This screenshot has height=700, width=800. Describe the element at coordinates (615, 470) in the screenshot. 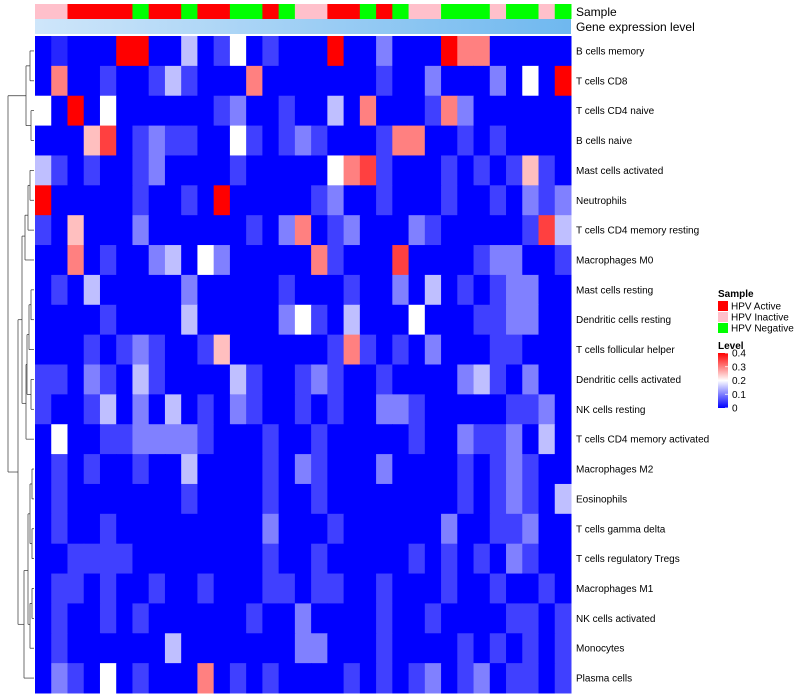

I see `row-label: Macrophages M2` at that location.